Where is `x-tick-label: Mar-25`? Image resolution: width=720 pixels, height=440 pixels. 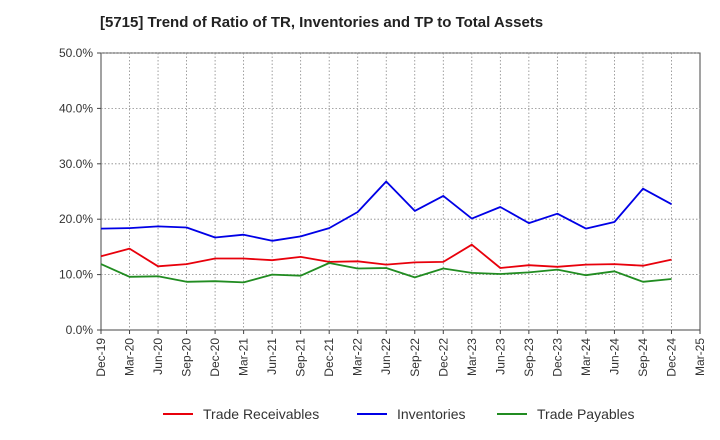 x-tick-label: Mar-25 is located at coordinates (700, 357).